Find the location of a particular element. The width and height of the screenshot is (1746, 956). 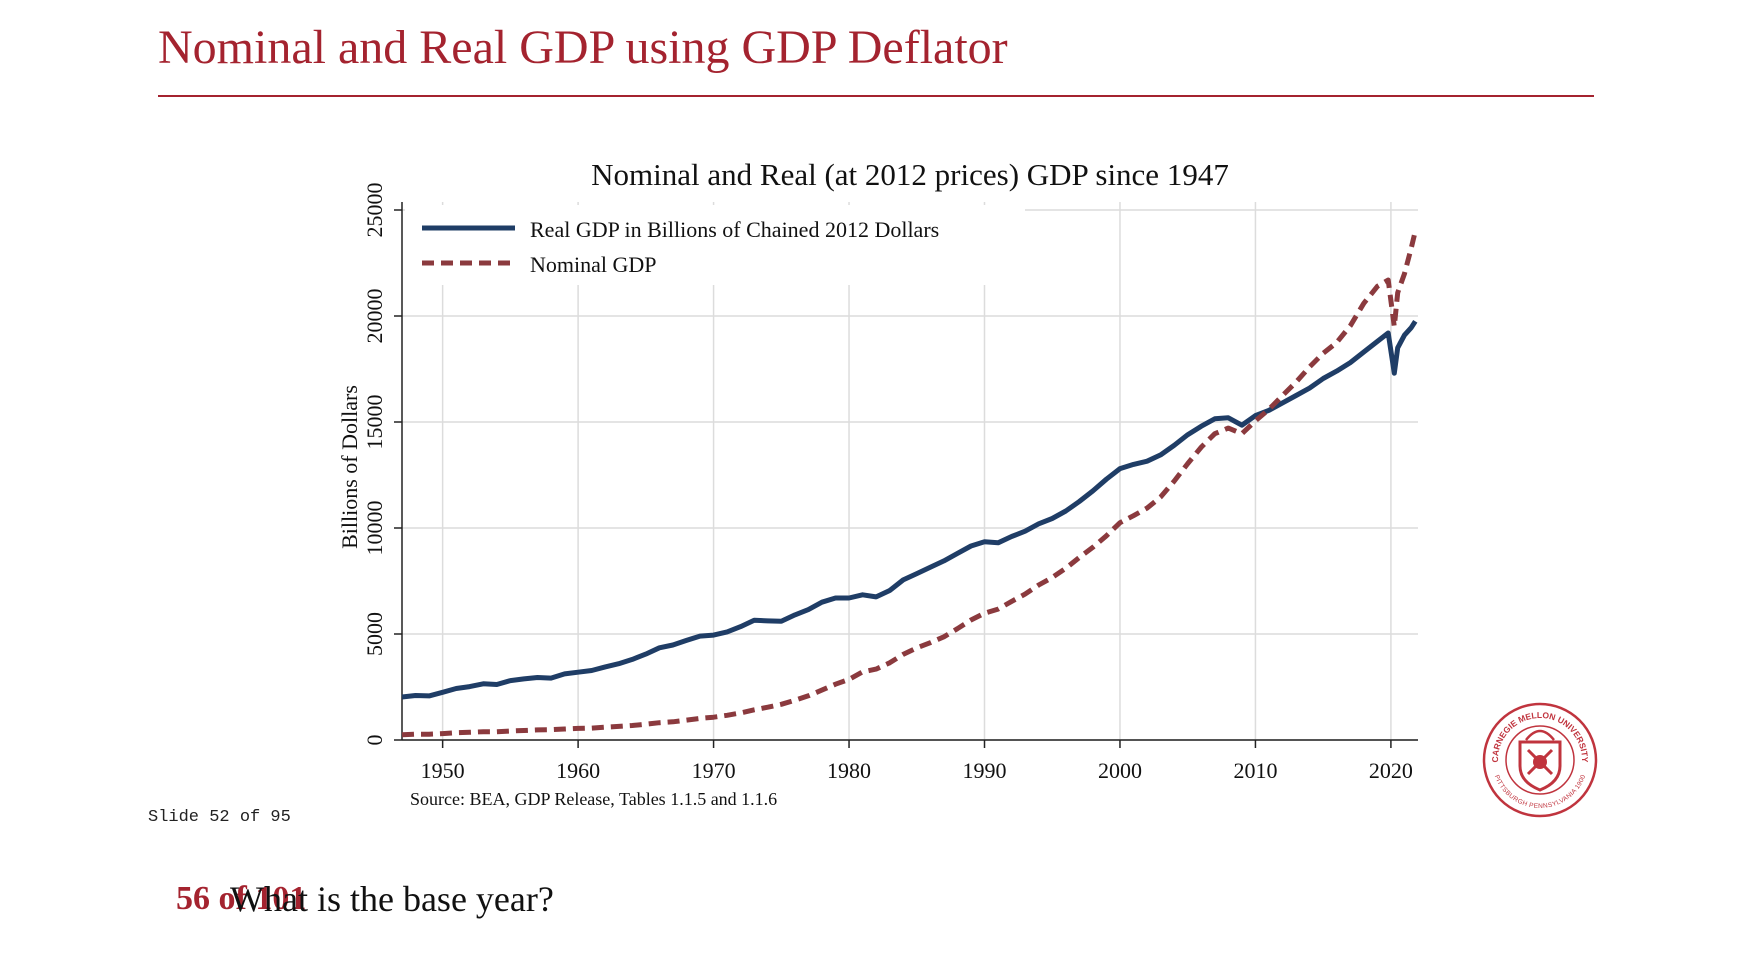

y-tick-label: 5000 is located at coordinates (374, 634).